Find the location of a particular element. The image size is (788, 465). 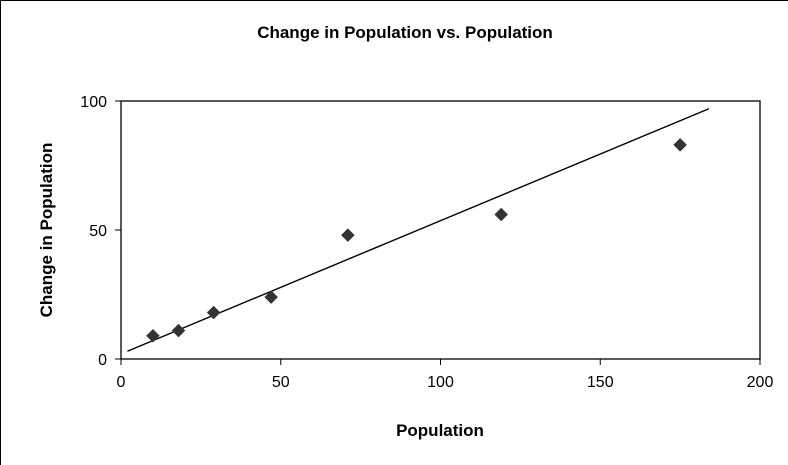

y-tick-label: 50 is located at coordinates (98, 231).